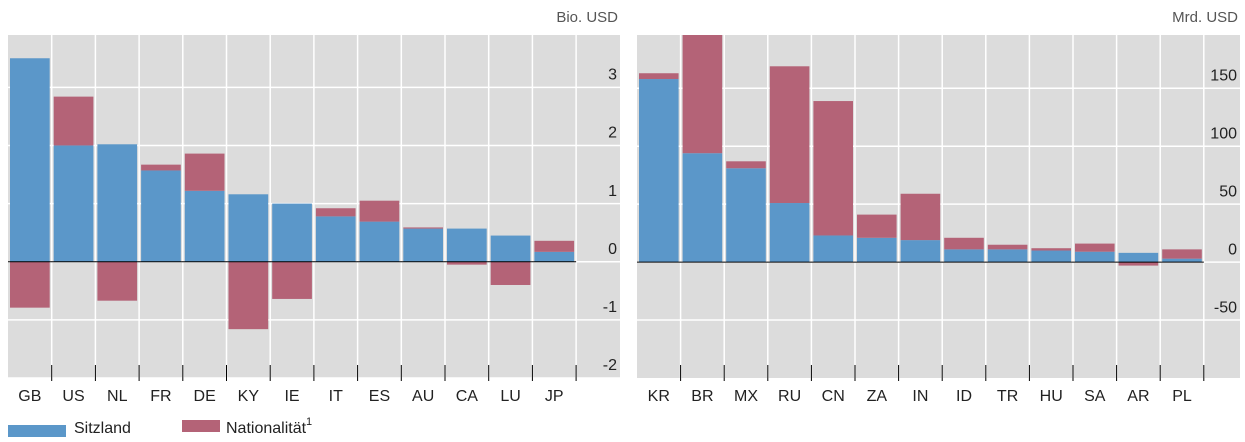 Image resolution: width=1245 pixels, height=442 pixels. Describe the element at coordinates (612, 133) in the screenshot. I see `y-tick-label: 2` at that location.